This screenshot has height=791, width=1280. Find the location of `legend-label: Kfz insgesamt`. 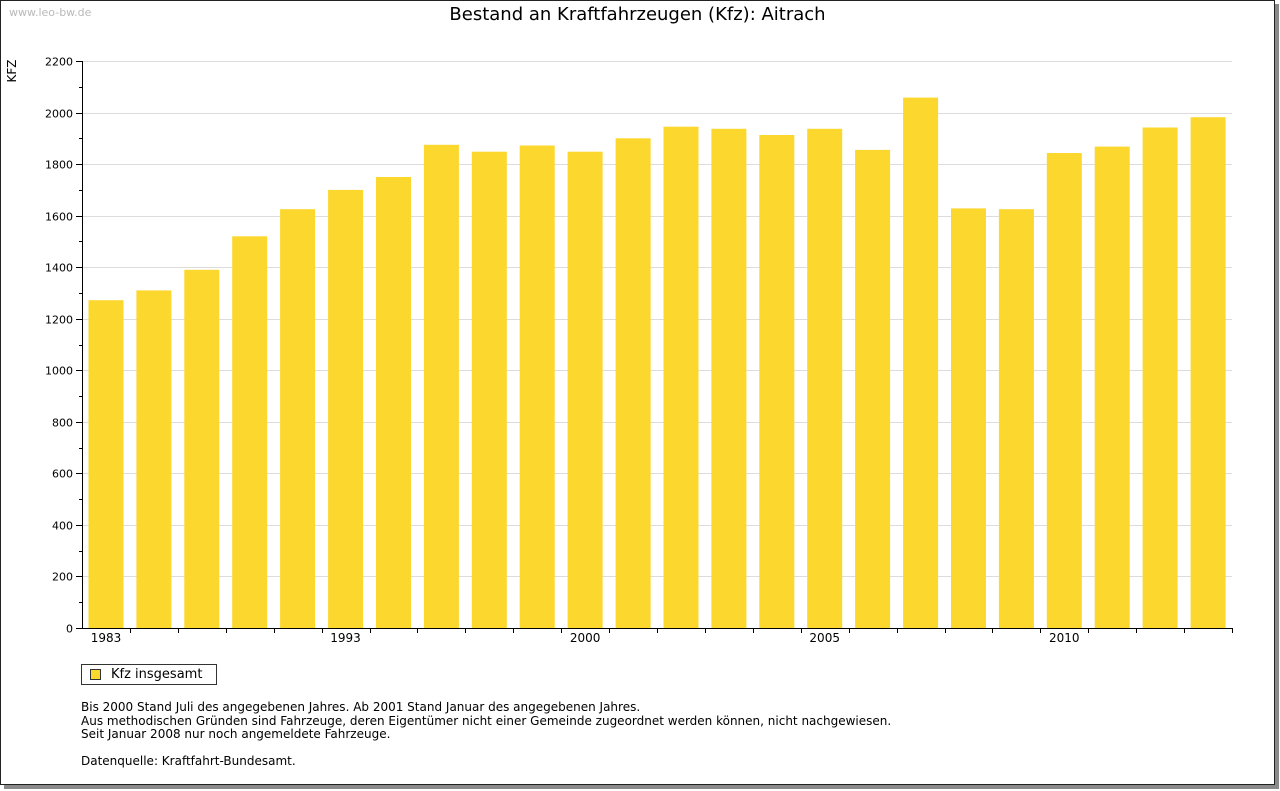

legend-label: Kfz insgesamt is located at coordinates (157, 674).